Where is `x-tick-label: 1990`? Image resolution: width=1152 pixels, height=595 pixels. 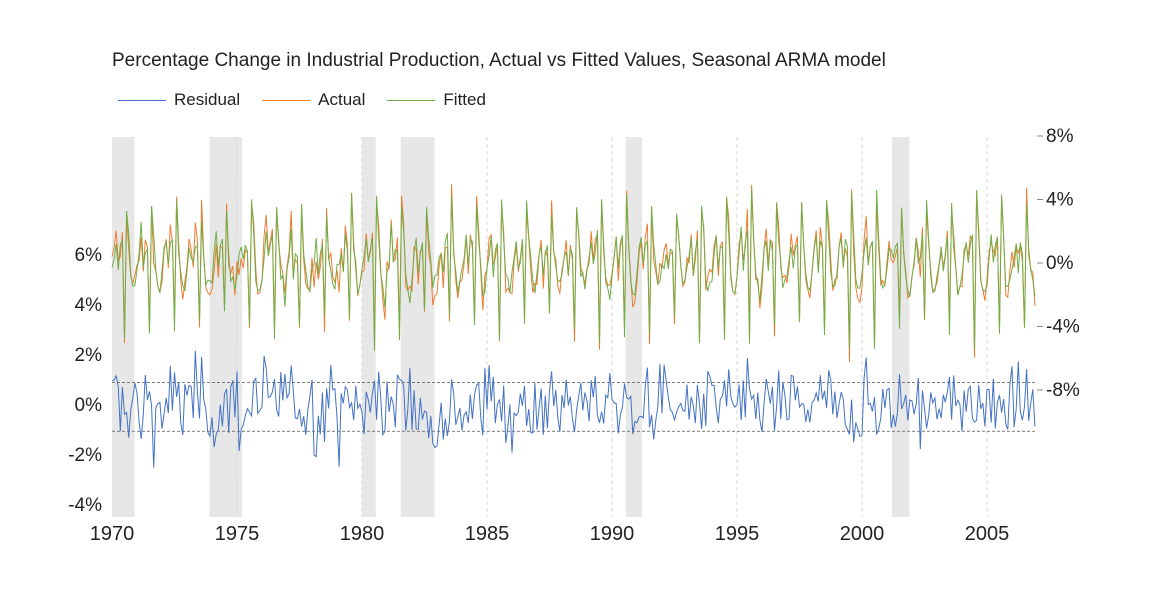 x-tick-label: 1990 is located at coordinates (612, 534).